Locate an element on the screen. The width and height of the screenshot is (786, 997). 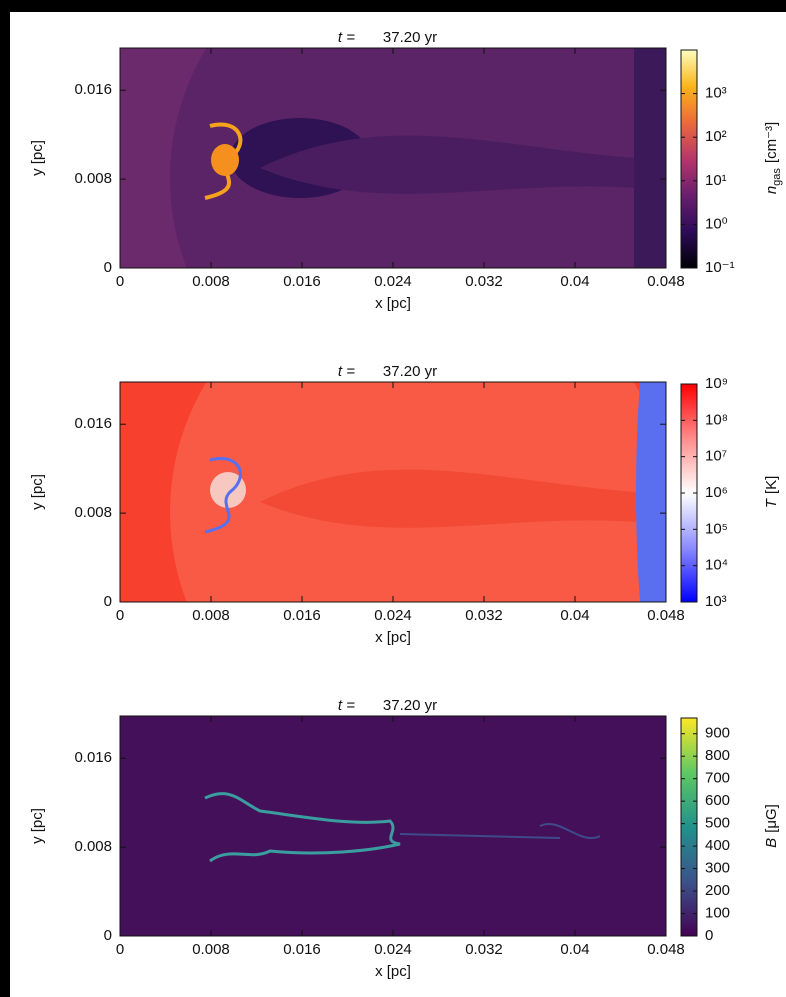
colorbar-label-unit: [K] is located at coordinates (771, 485).